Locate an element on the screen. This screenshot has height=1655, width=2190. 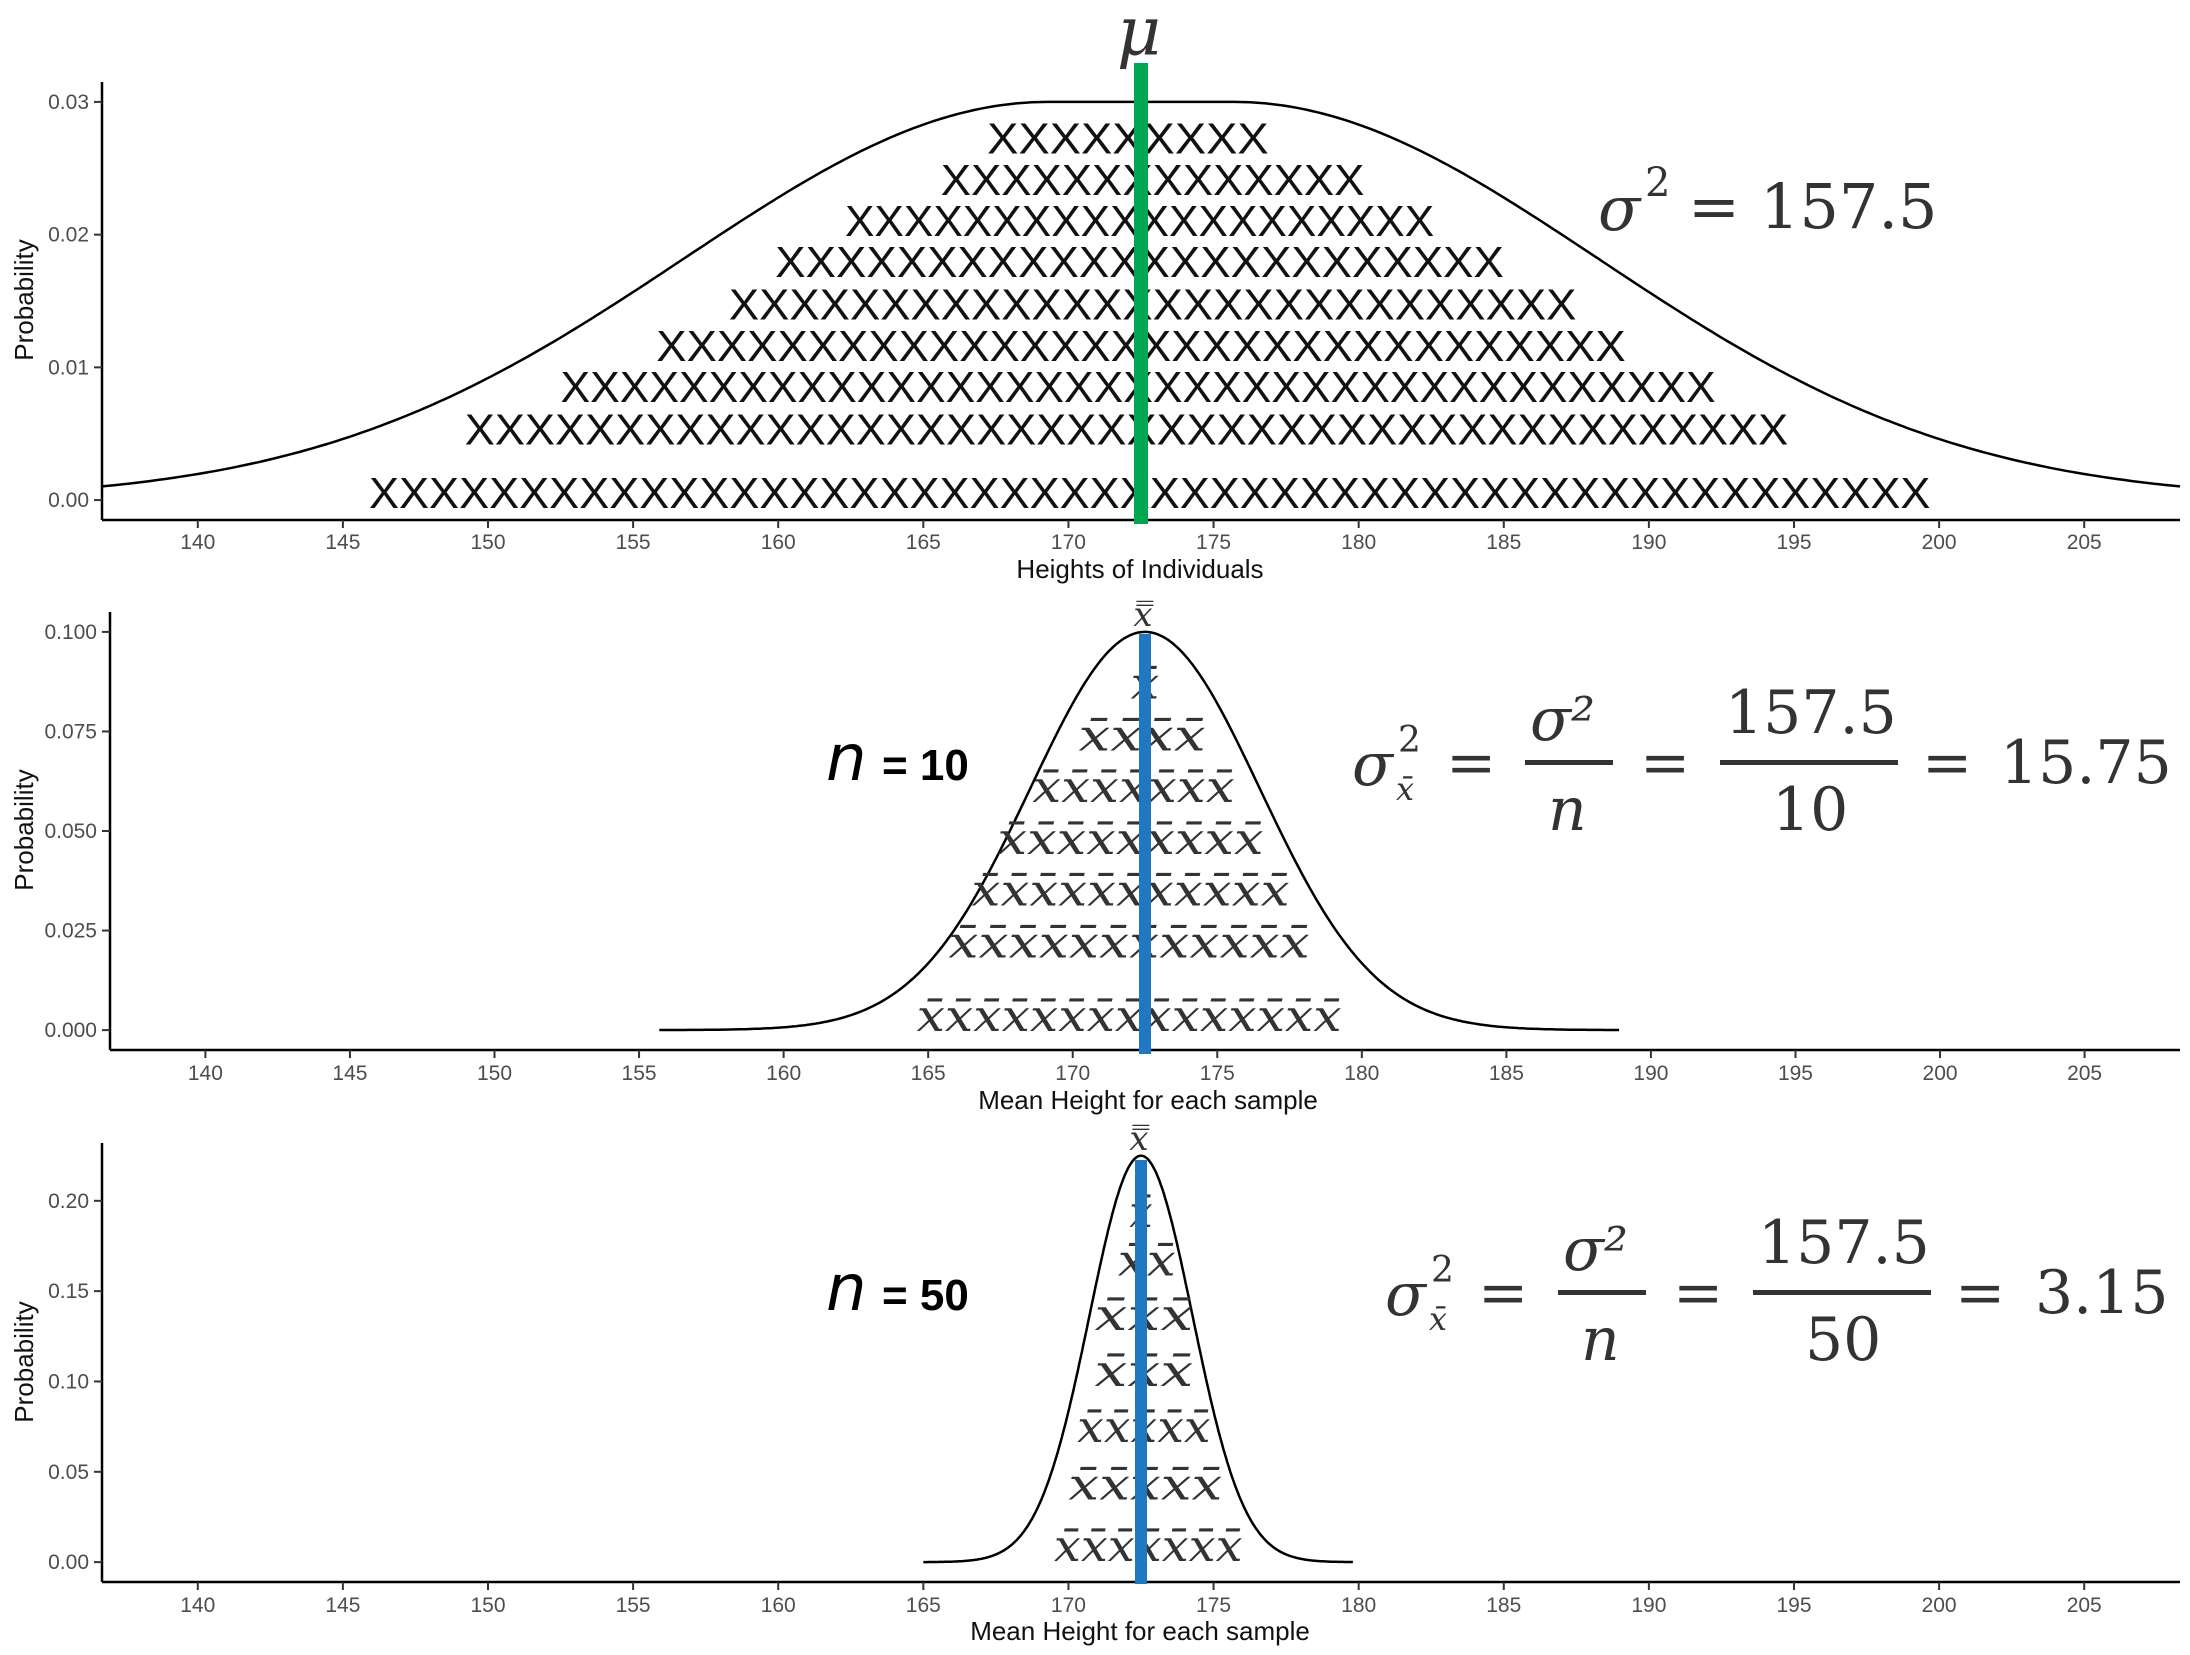
y-tick-label: 0.050 is located at coordinates (70, 831).